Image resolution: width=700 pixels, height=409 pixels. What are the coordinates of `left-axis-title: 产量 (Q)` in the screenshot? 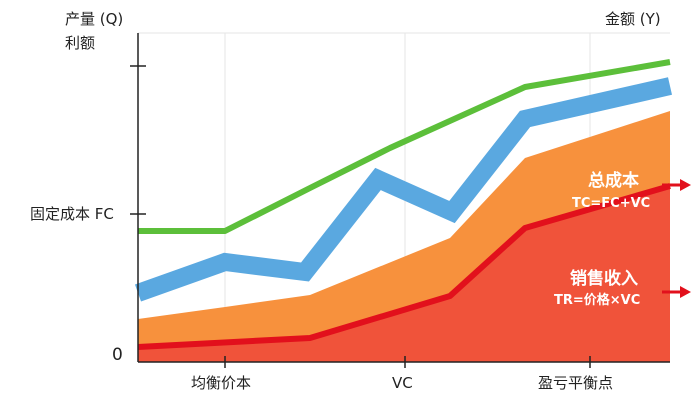 It's located at (94, 19).